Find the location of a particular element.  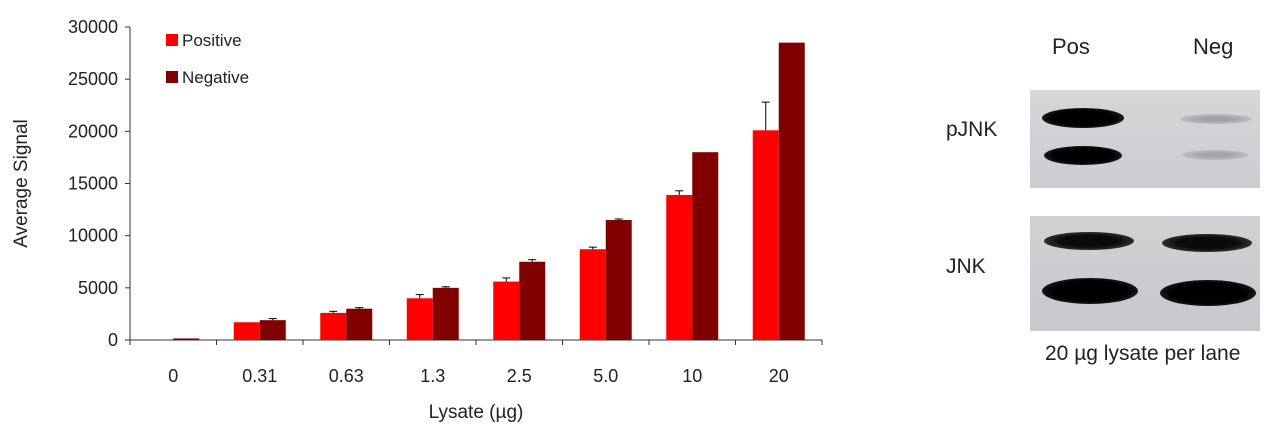

x-tick-label: 0.31 is located at coordinates (259, 376).